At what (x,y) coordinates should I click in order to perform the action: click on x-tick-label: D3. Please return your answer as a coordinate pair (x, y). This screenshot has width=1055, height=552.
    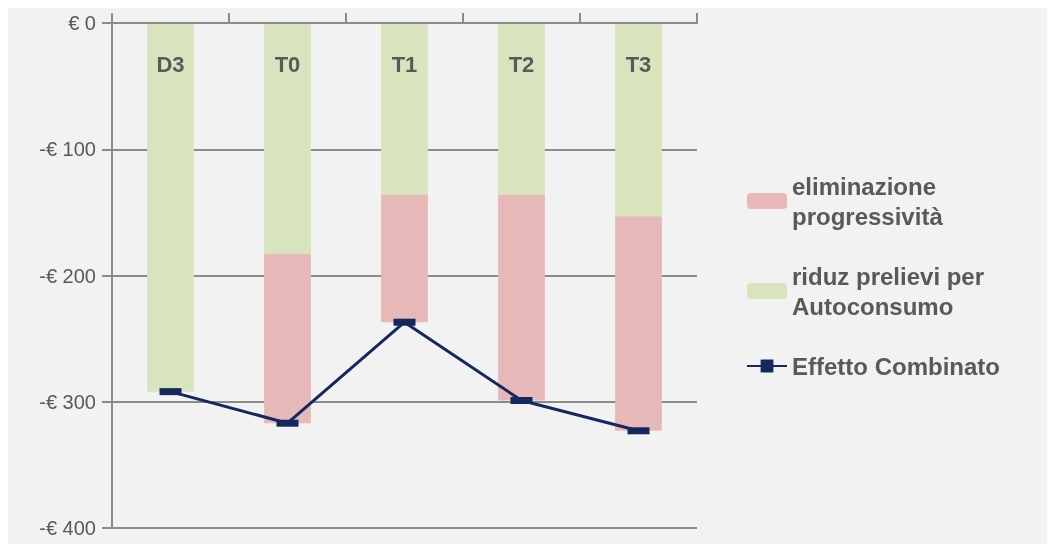
    Looking at the image, I should click on (170, 64).